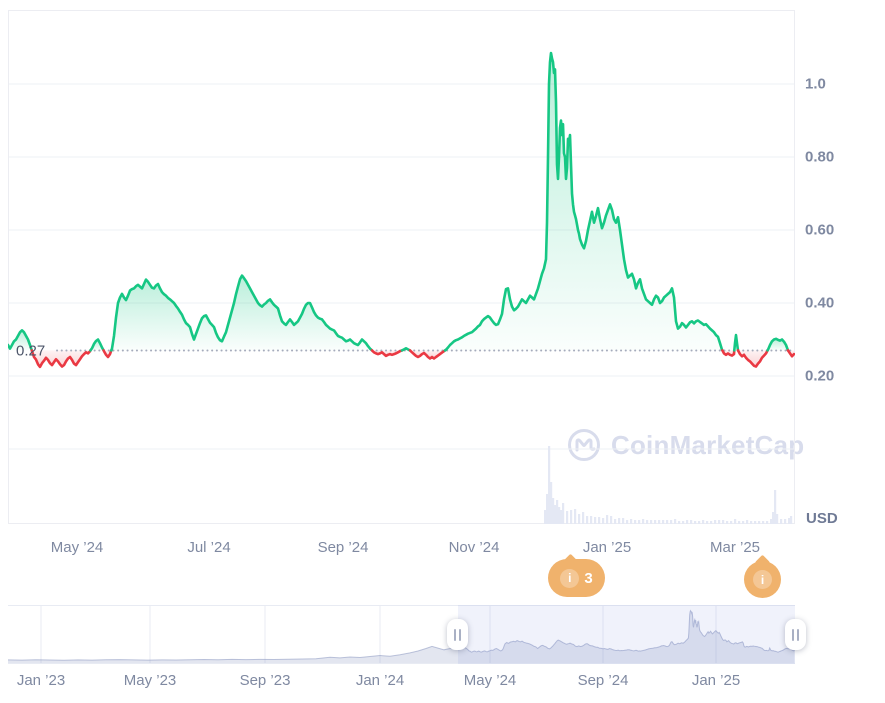  What do you see at coordinates (822, 518) in the screenshot?
I see `currency-unit-label: USD` at bounding box center [822, 518].